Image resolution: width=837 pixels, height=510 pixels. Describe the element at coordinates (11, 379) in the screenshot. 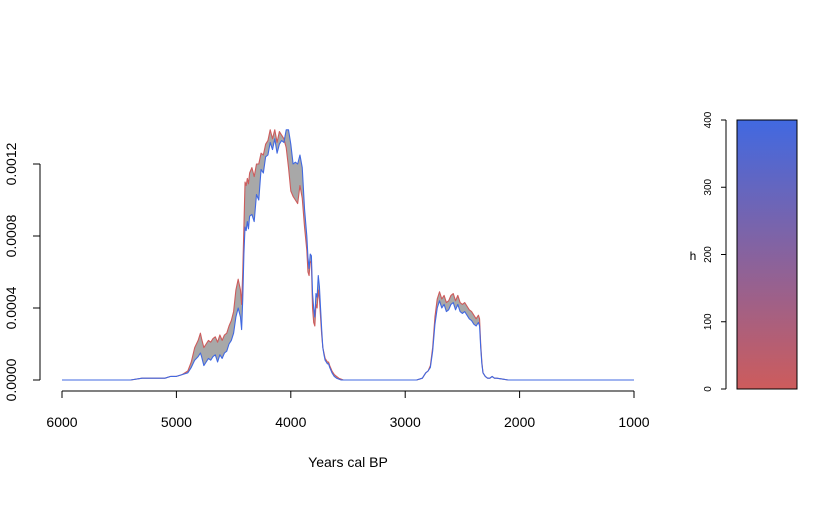

I see `y-tick-label: 0.0000` at that location.